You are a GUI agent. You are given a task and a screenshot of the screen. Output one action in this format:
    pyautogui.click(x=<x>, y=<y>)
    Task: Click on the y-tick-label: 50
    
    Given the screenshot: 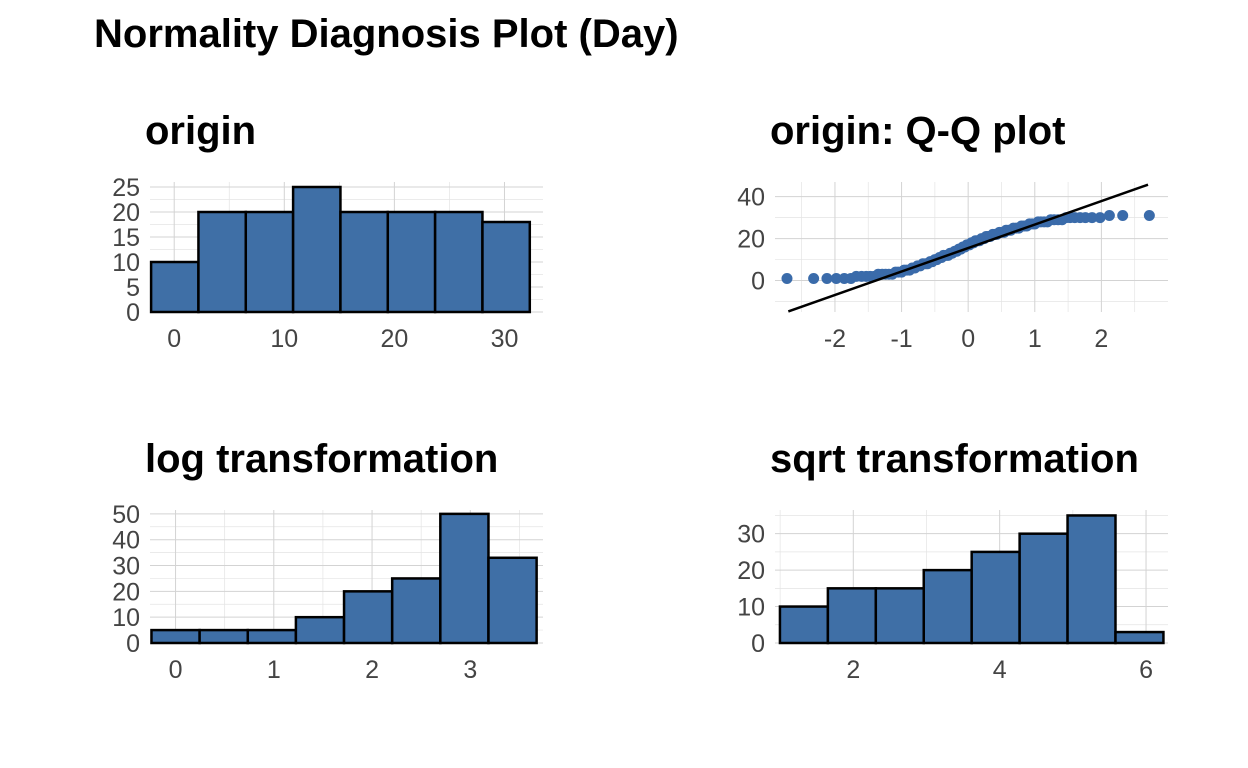 What is the action you would take?
    pyautogui.click(x=126, y=515)
    